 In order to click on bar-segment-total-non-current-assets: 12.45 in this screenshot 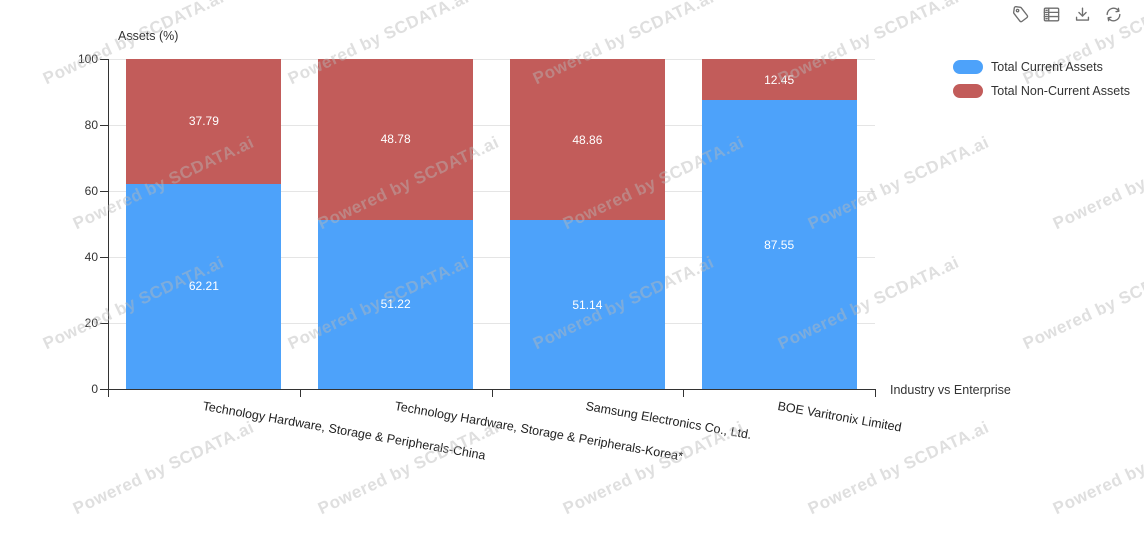, I will do `click(779, 80)`.